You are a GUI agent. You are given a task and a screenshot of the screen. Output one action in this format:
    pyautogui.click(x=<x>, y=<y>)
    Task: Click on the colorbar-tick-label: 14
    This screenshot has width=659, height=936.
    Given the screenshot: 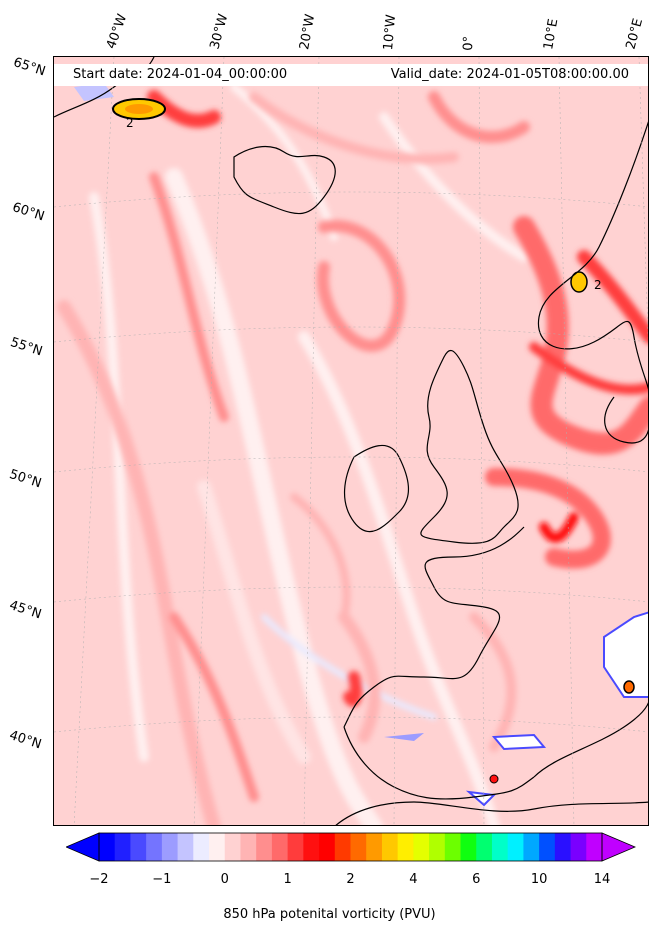 What is the action you would take?
    pyautogui.click(x=602, y=879)
    